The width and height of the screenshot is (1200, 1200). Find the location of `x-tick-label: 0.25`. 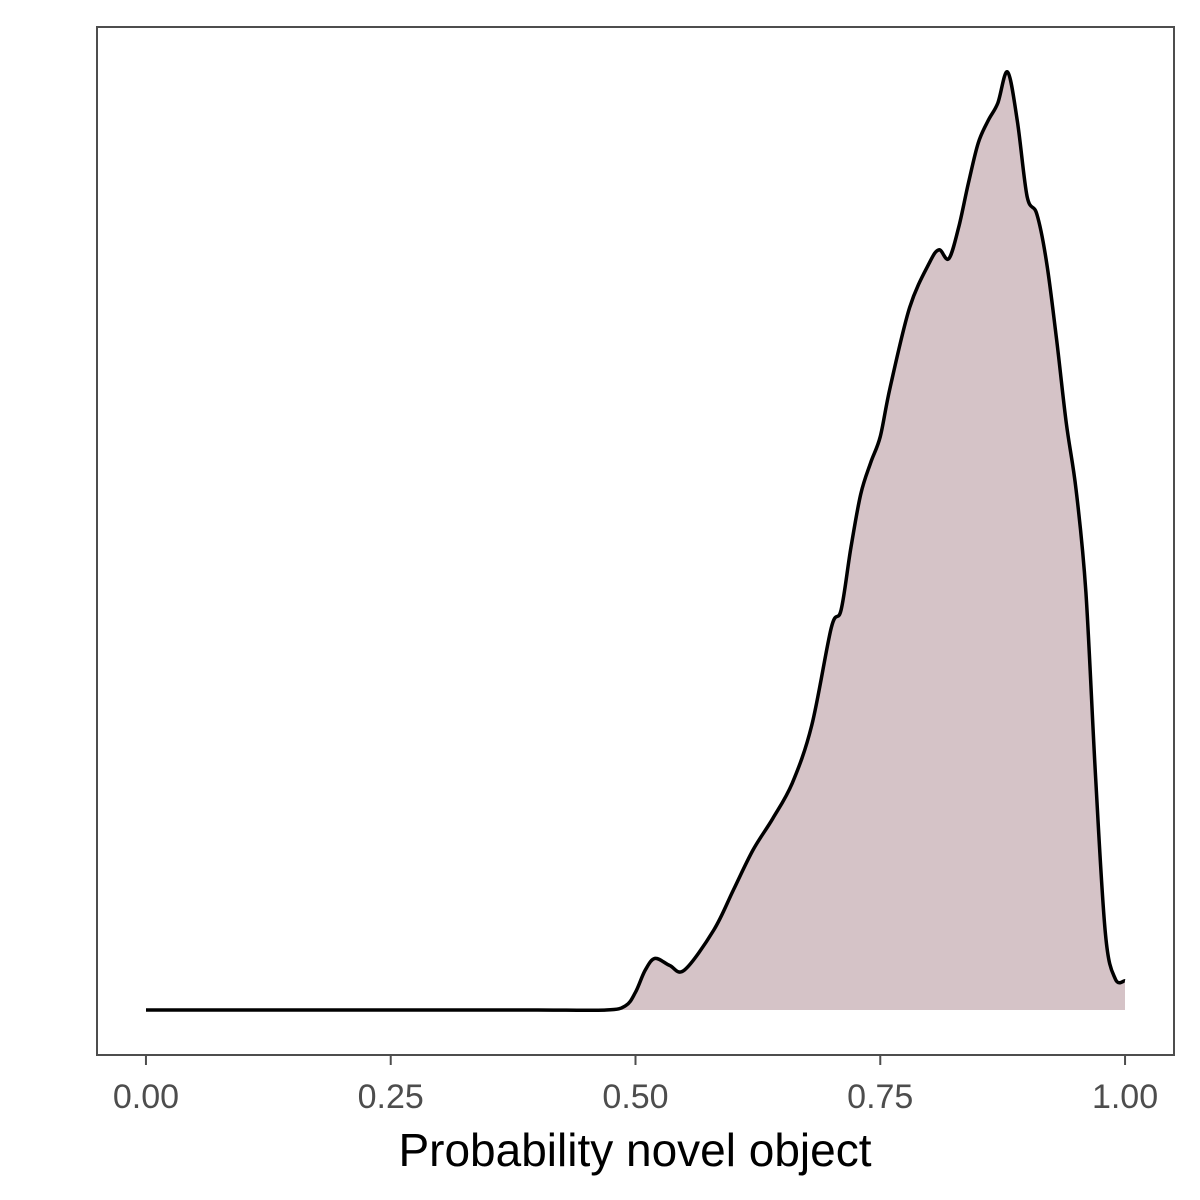

x-tick-label: 0.25 is located at coordinates (391, 1097).